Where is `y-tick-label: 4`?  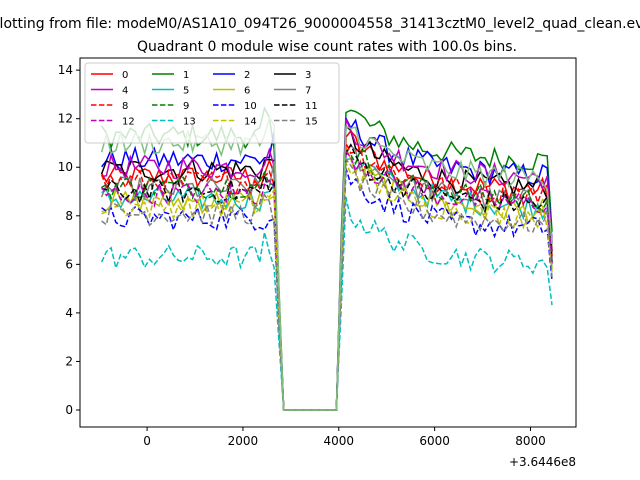 y-tick-label: 4 is located at coordinates (69, 313).